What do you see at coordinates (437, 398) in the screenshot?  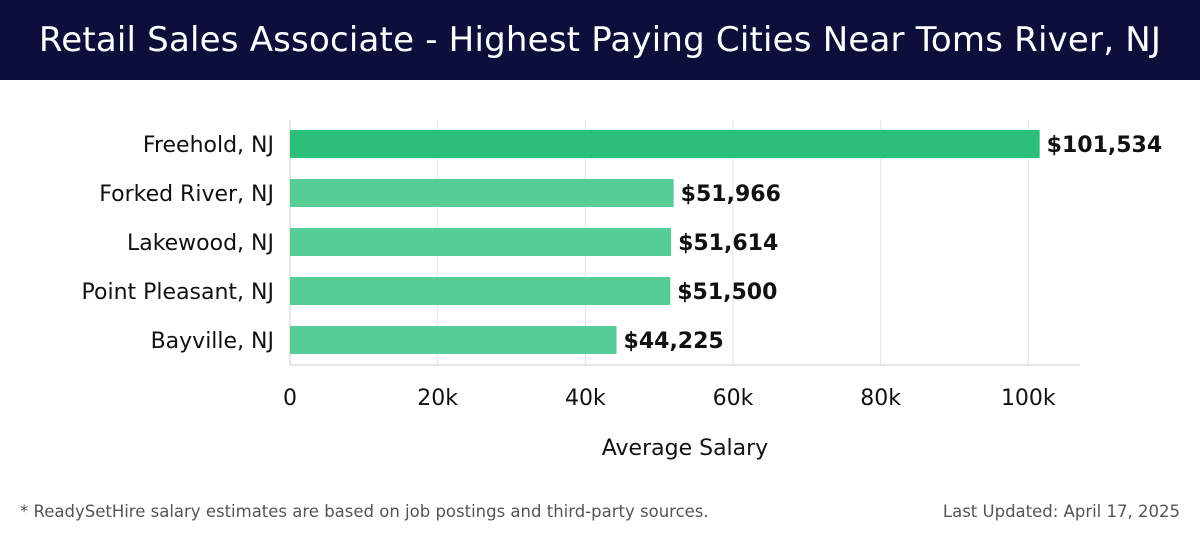 I see `x-tick-label: 20k` at bounding box center [437, 398].